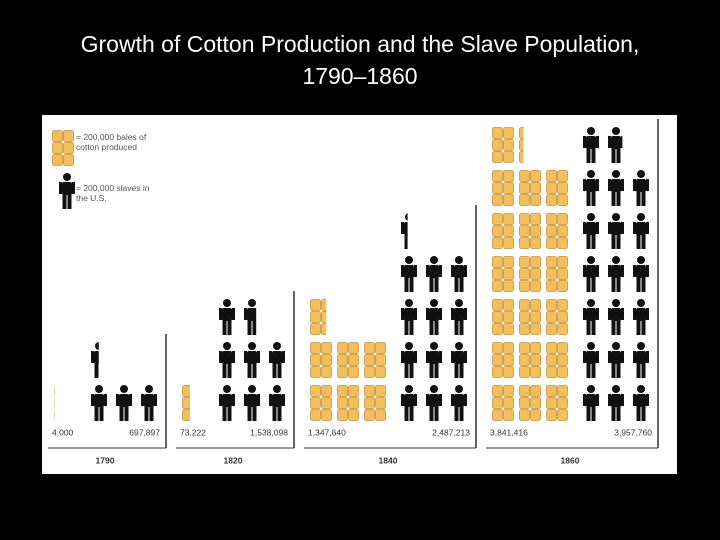 The height and width of the screenshot is (540, 720). What do you see at coordinates (633, 432) in the screenshot?
I see `value-label: 3,957,760` at bounding box center [633, 432].